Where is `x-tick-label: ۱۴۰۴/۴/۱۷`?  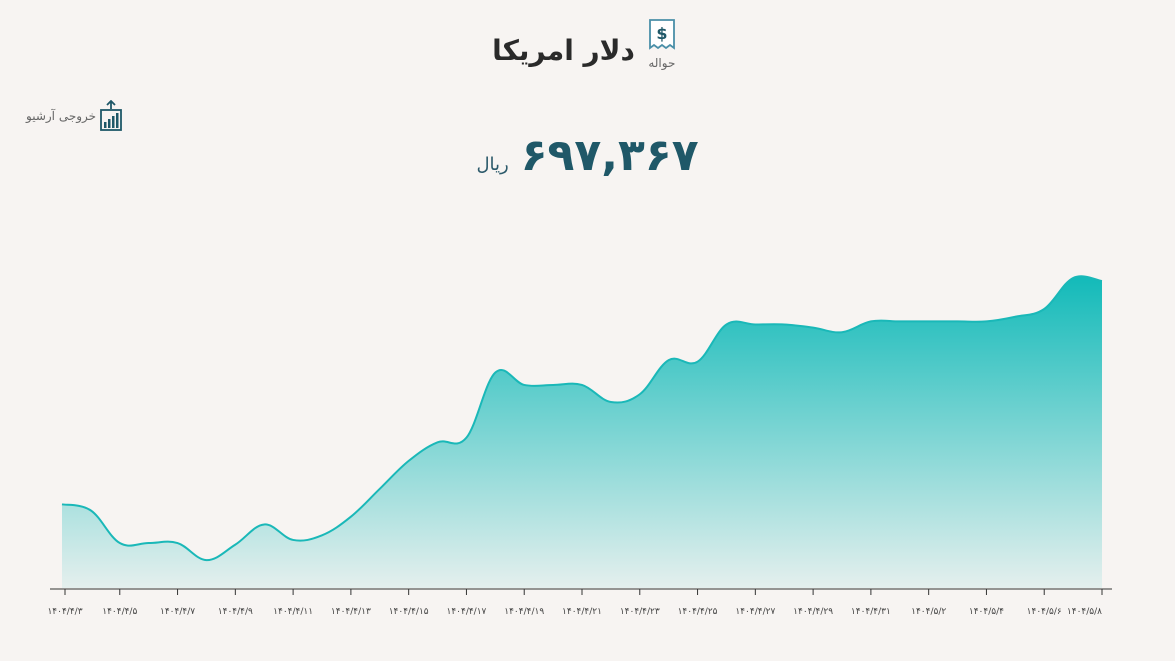 x-tick-label: ۱۴۰۴/۴/۱۷ is located at coordinates (466, 612).